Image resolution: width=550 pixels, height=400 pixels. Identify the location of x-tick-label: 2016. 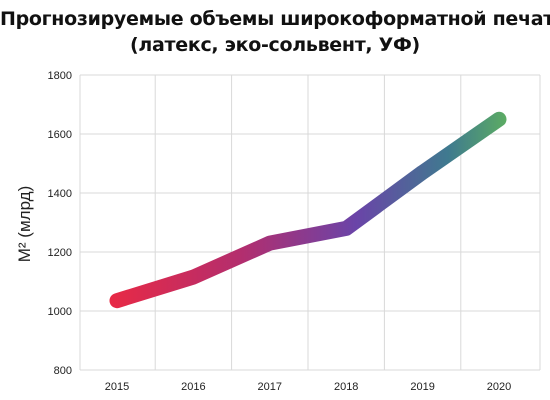
(193, 387).